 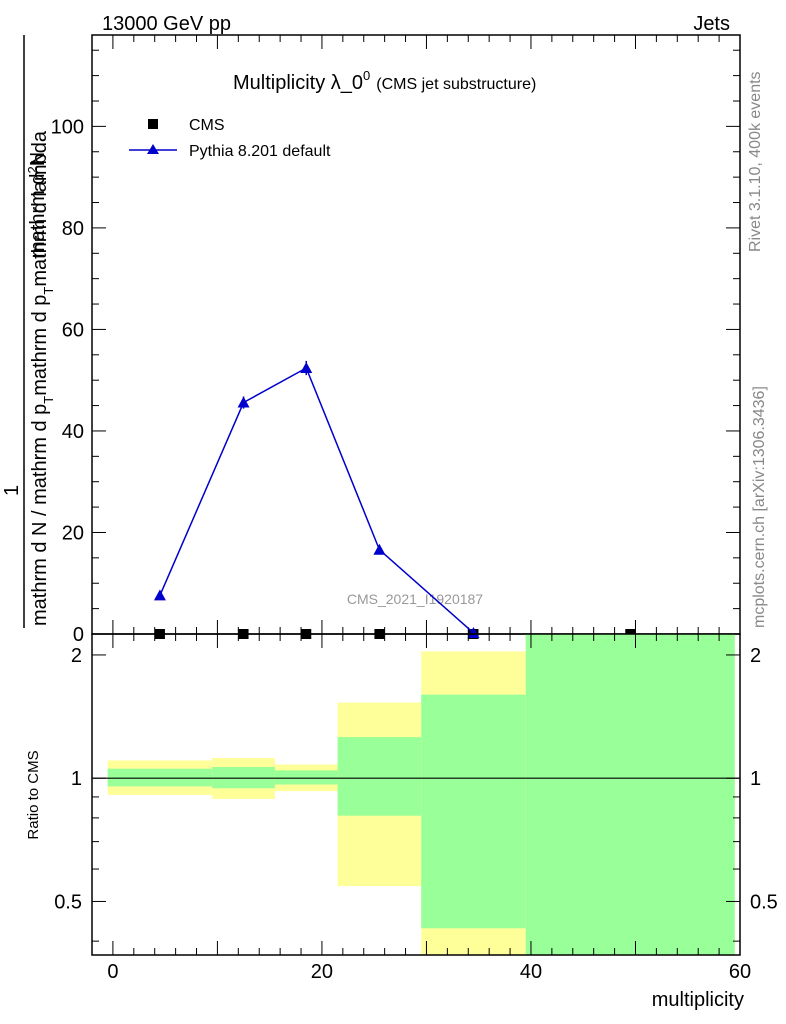 I want to click on y-tick-label: 40, so click(x=73, y=432).